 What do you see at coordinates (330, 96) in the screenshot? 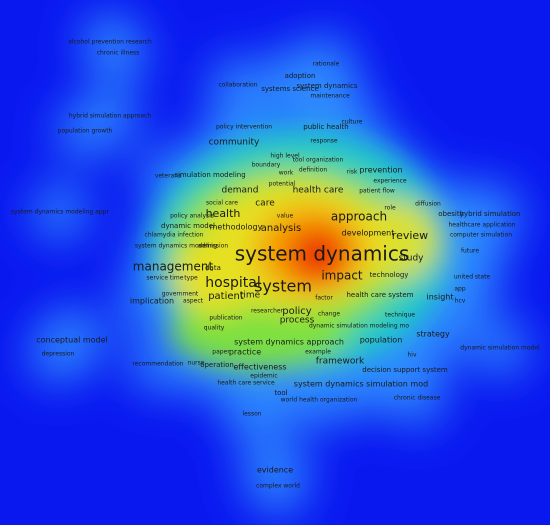
I see `term-label: maintenance` at bounding box center [330, 96].